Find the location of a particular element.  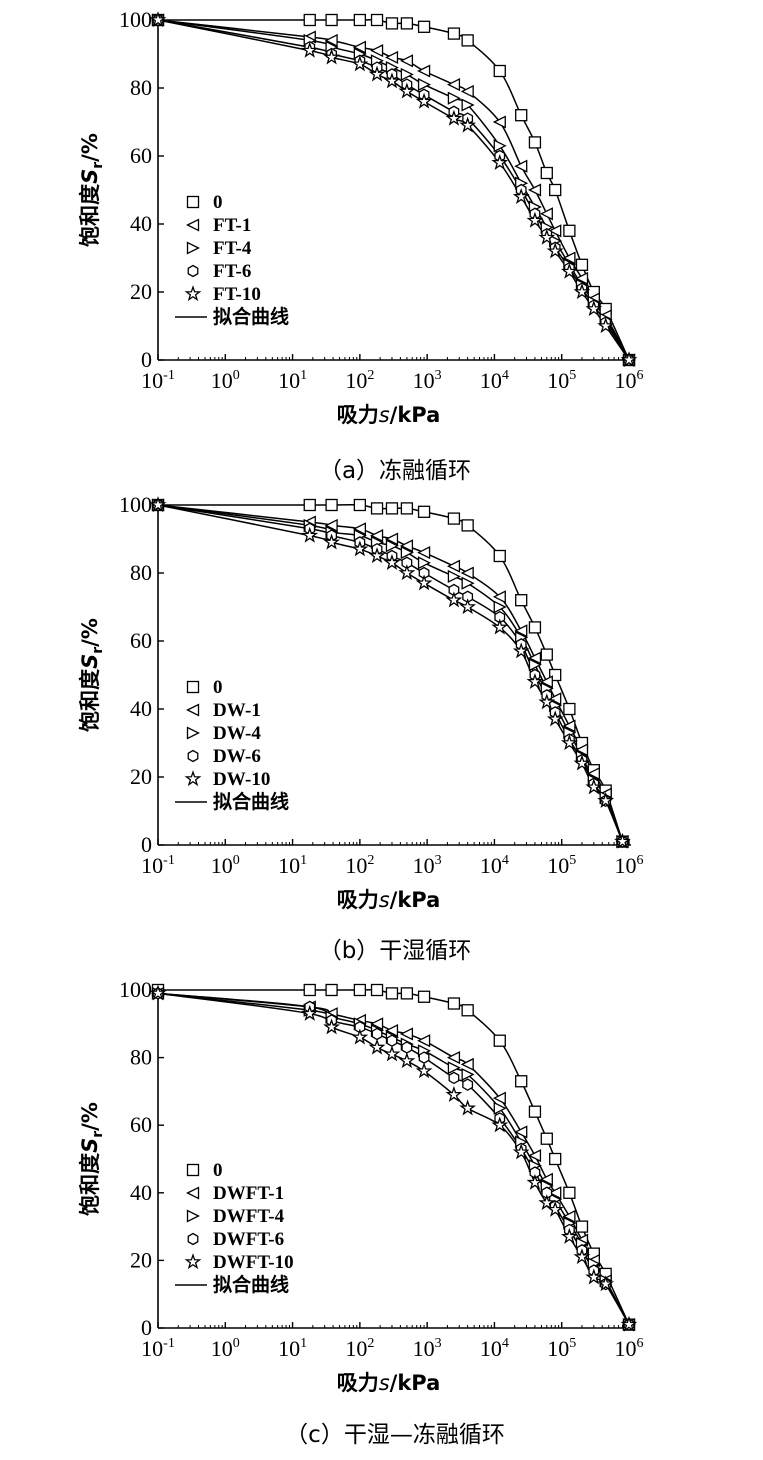

legend-label: DW-1 is located at coordinates (237, 710).